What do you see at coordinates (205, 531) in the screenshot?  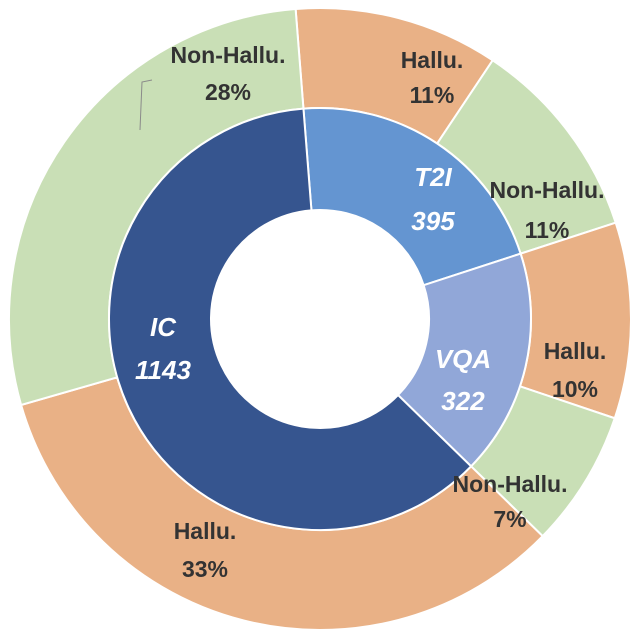 I see `outer-label-ic-hallu-name: Hallu.` at bounding box center [205, 531].